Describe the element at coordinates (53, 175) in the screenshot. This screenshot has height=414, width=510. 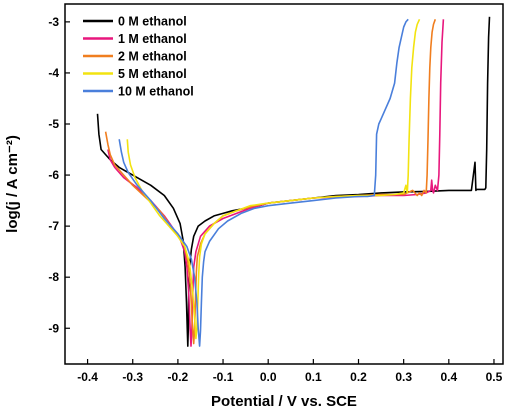
I see `y-tick-label: -6` at that location.